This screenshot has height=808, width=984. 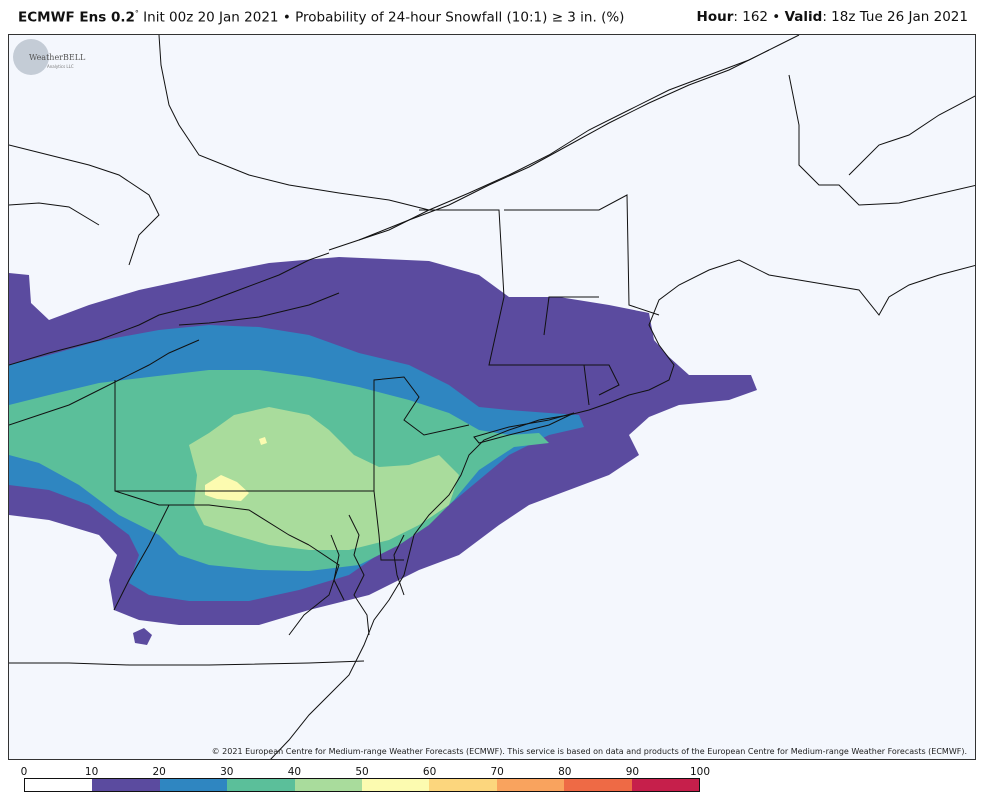 What do you see at coordinates (24, 772) in the screenshot?
I see `colorbar-tick-label: 0` at bounding box center [24, 772].